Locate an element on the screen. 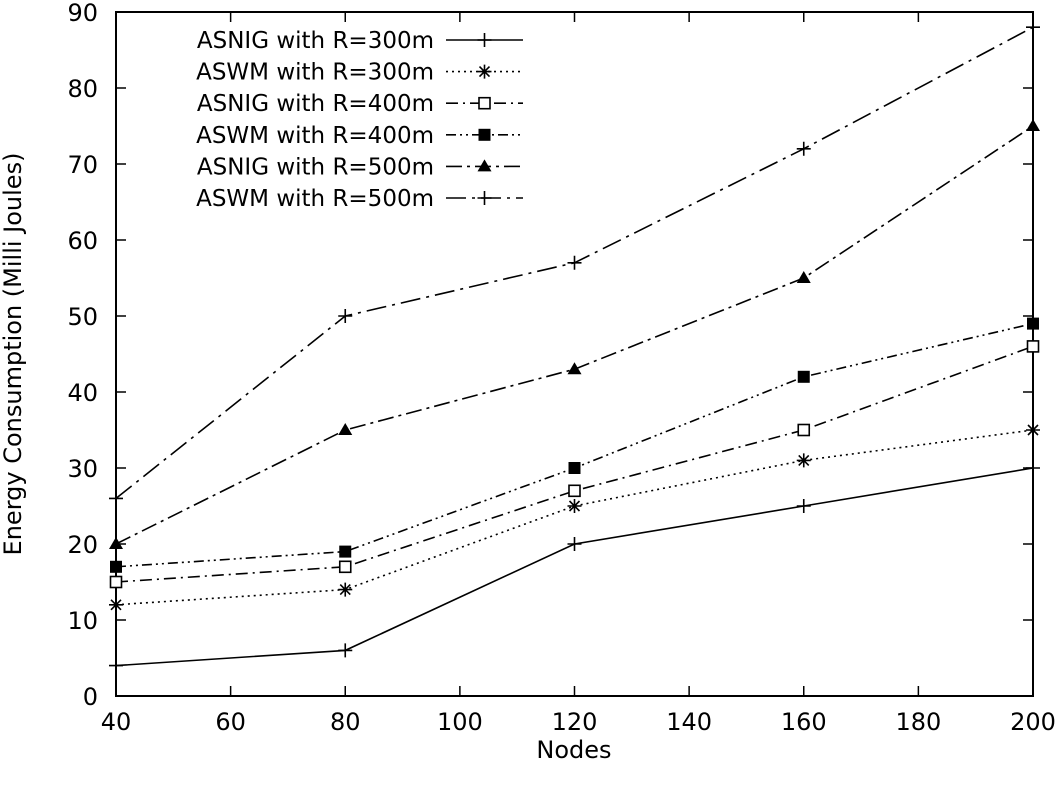  legend-item-3: ASNIG with R=400m is located at coordinates (360, 104).